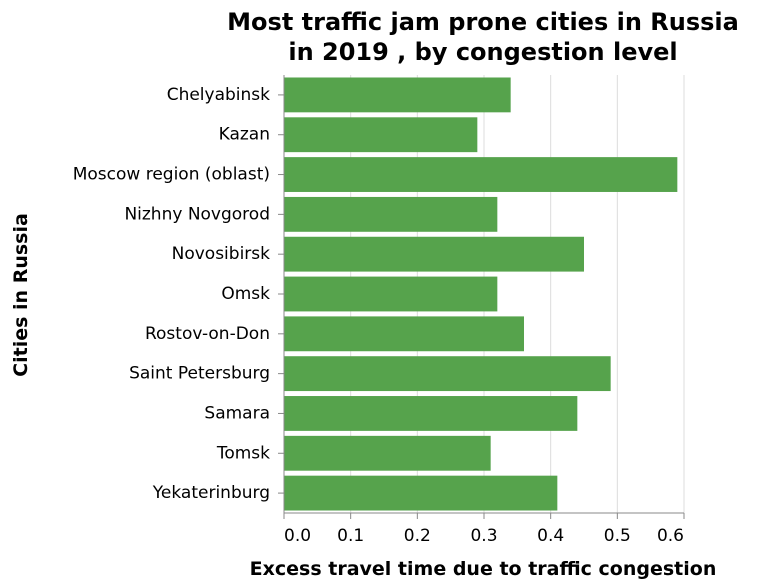  Describe the element at coordinates (197, 214) in the screenshot. I see `y-tick-label: Nizhny Novgorod` at that location.